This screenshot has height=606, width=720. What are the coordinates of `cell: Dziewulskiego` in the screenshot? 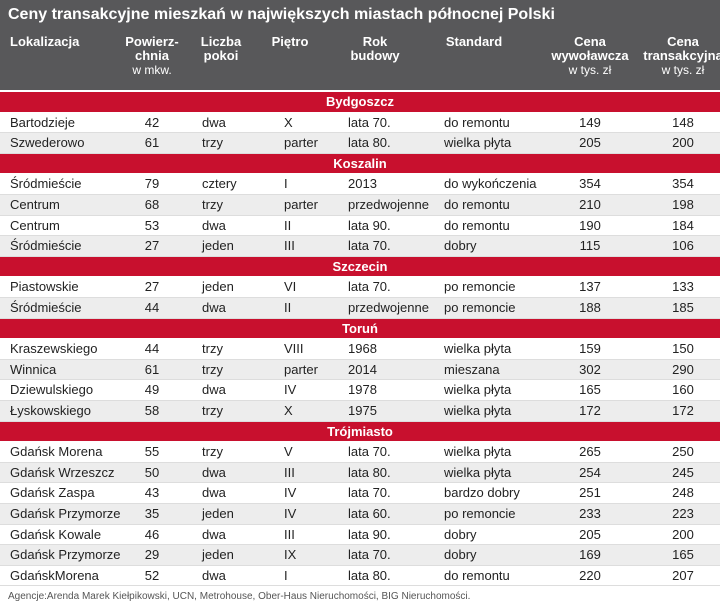 It's located at (52, 390).